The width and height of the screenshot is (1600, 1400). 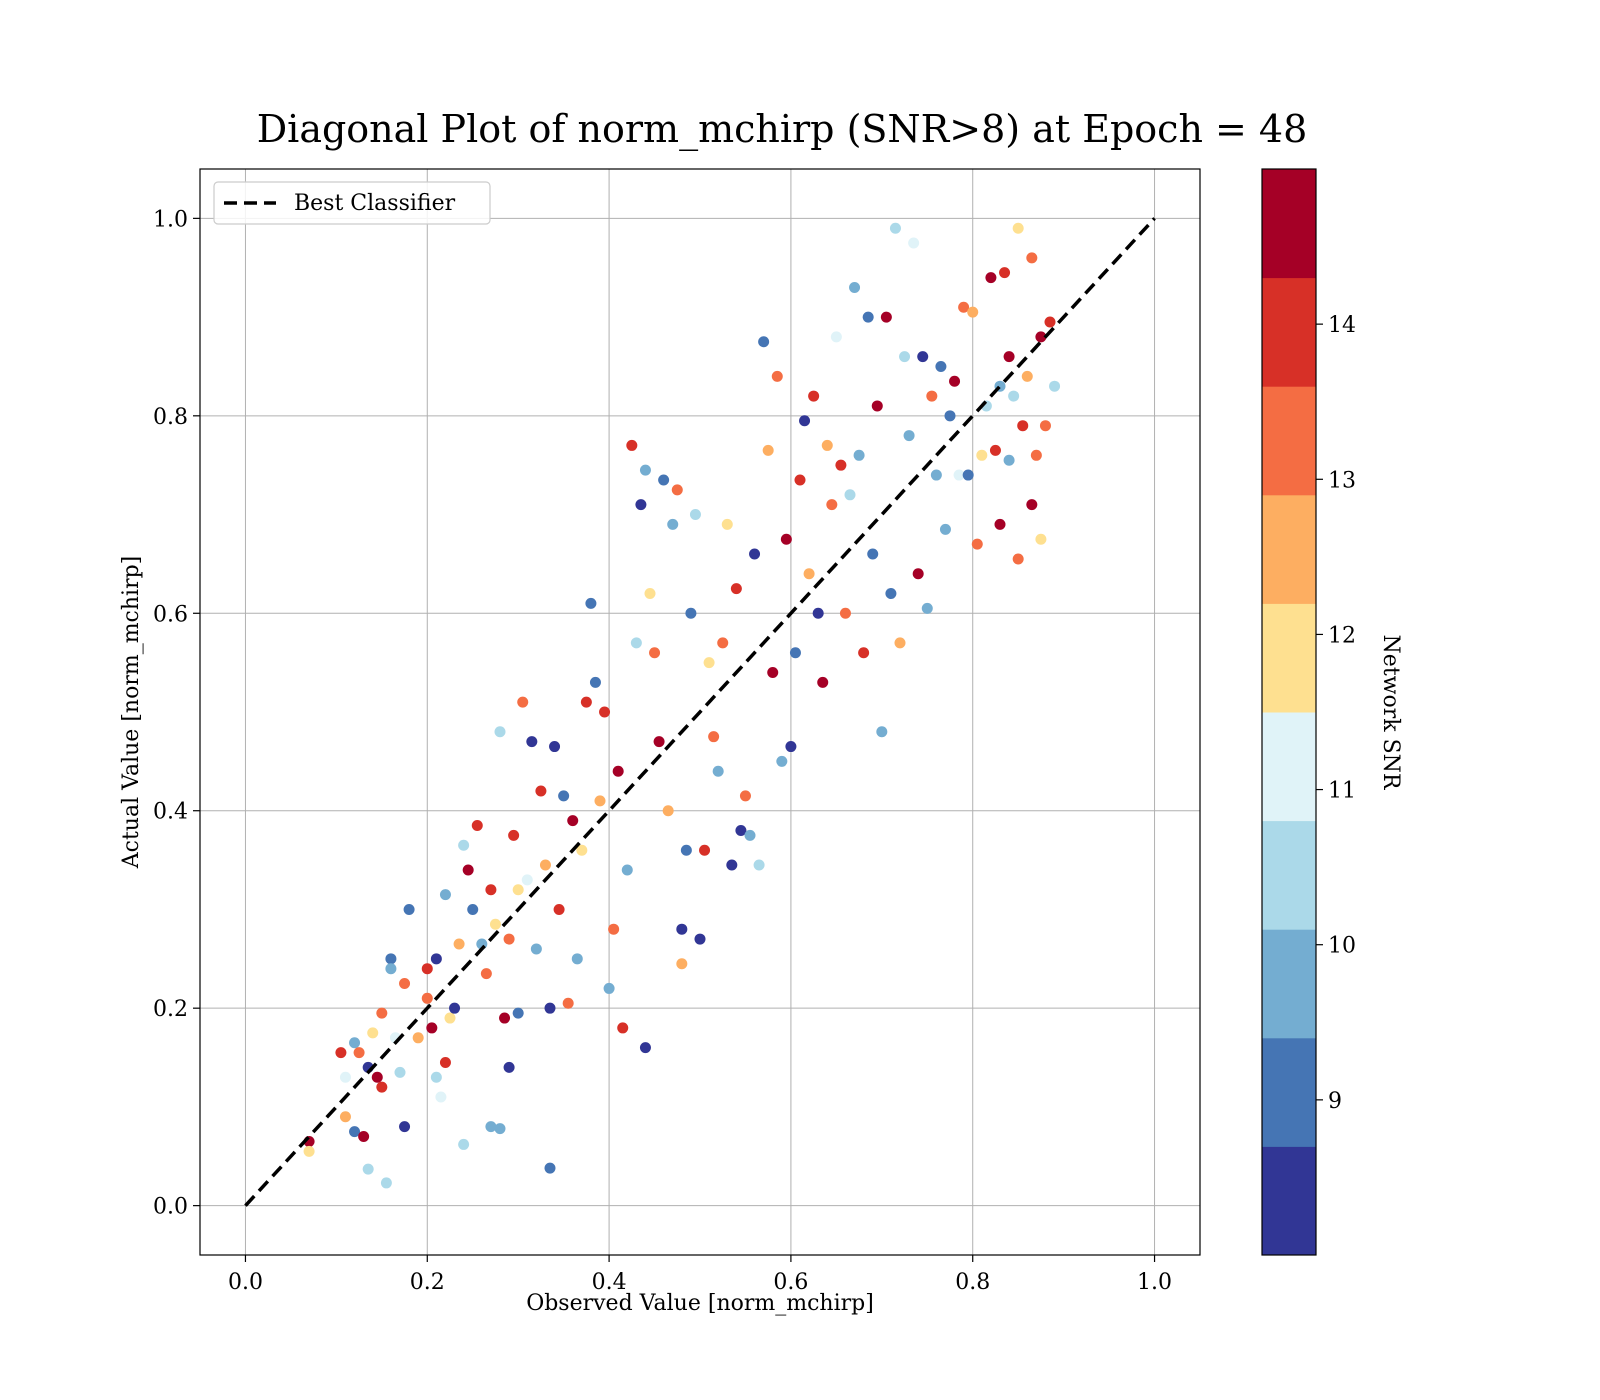 I want to click on colorbar: 9 10 11 12 13 14, so click(x=1308, y=712).